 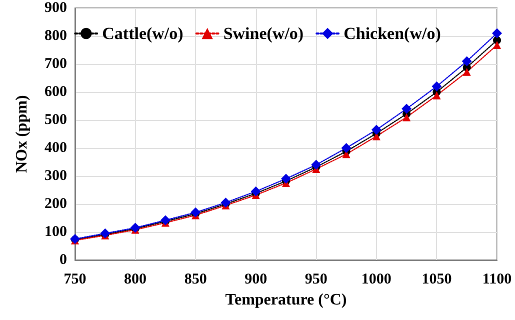 What do you see at coordinates (376, 280) in the screenshot?
I see `x-tick-label: 1000` at bounding box center [376, 280].